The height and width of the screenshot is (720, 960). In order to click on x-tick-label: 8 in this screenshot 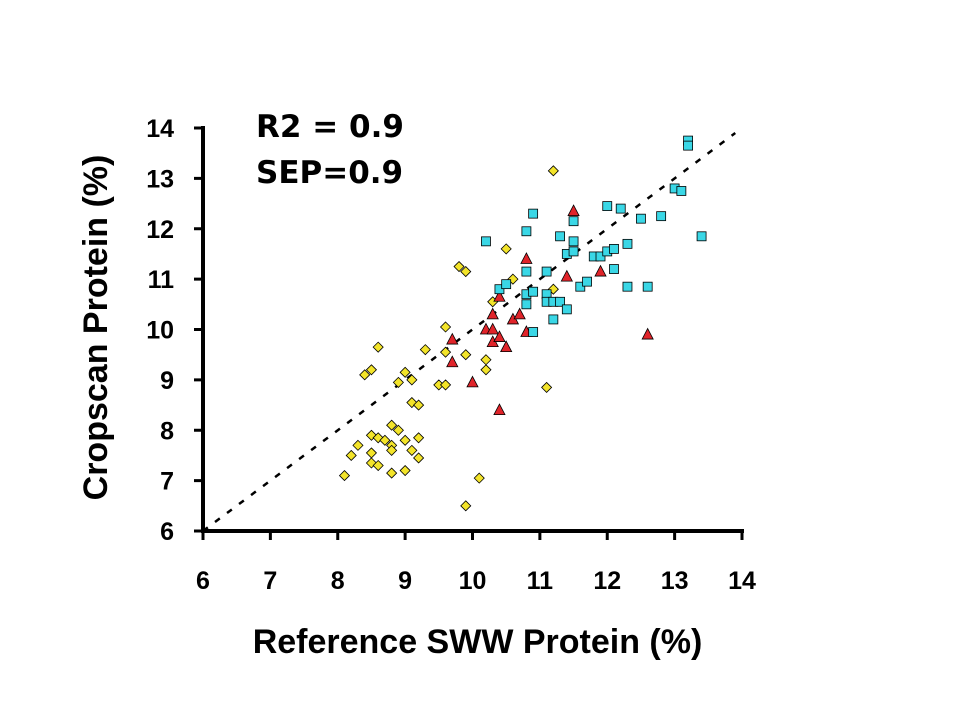, I will do `click(338, 581)`.